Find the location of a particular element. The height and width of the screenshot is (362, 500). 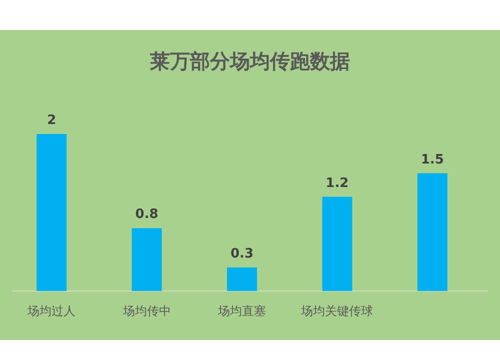

x-tick-label: 场均关键传球 is located at coordinates (337, 311).